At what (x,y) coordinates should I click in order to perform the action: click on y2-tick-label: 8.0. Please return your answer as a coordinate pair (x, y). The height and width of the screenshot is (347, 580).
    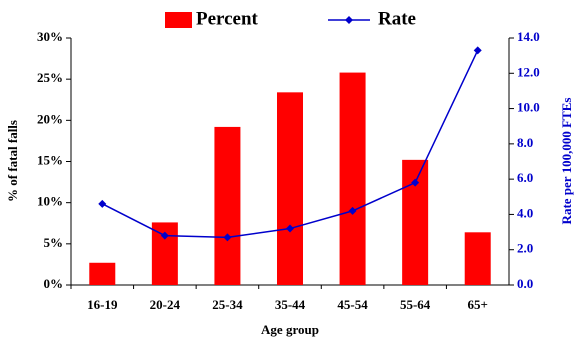
    Looking at the image, I should click on (525, 142).